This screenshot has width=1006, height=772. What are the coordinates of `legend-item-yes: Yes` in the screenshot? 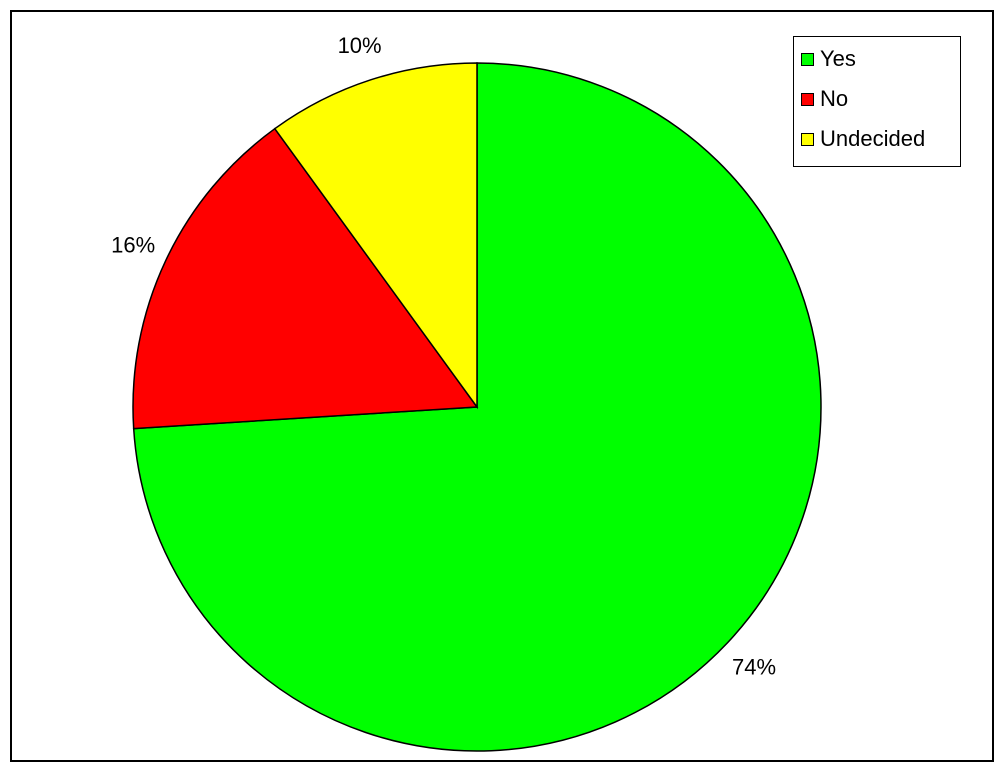 It's located at (828, 59).